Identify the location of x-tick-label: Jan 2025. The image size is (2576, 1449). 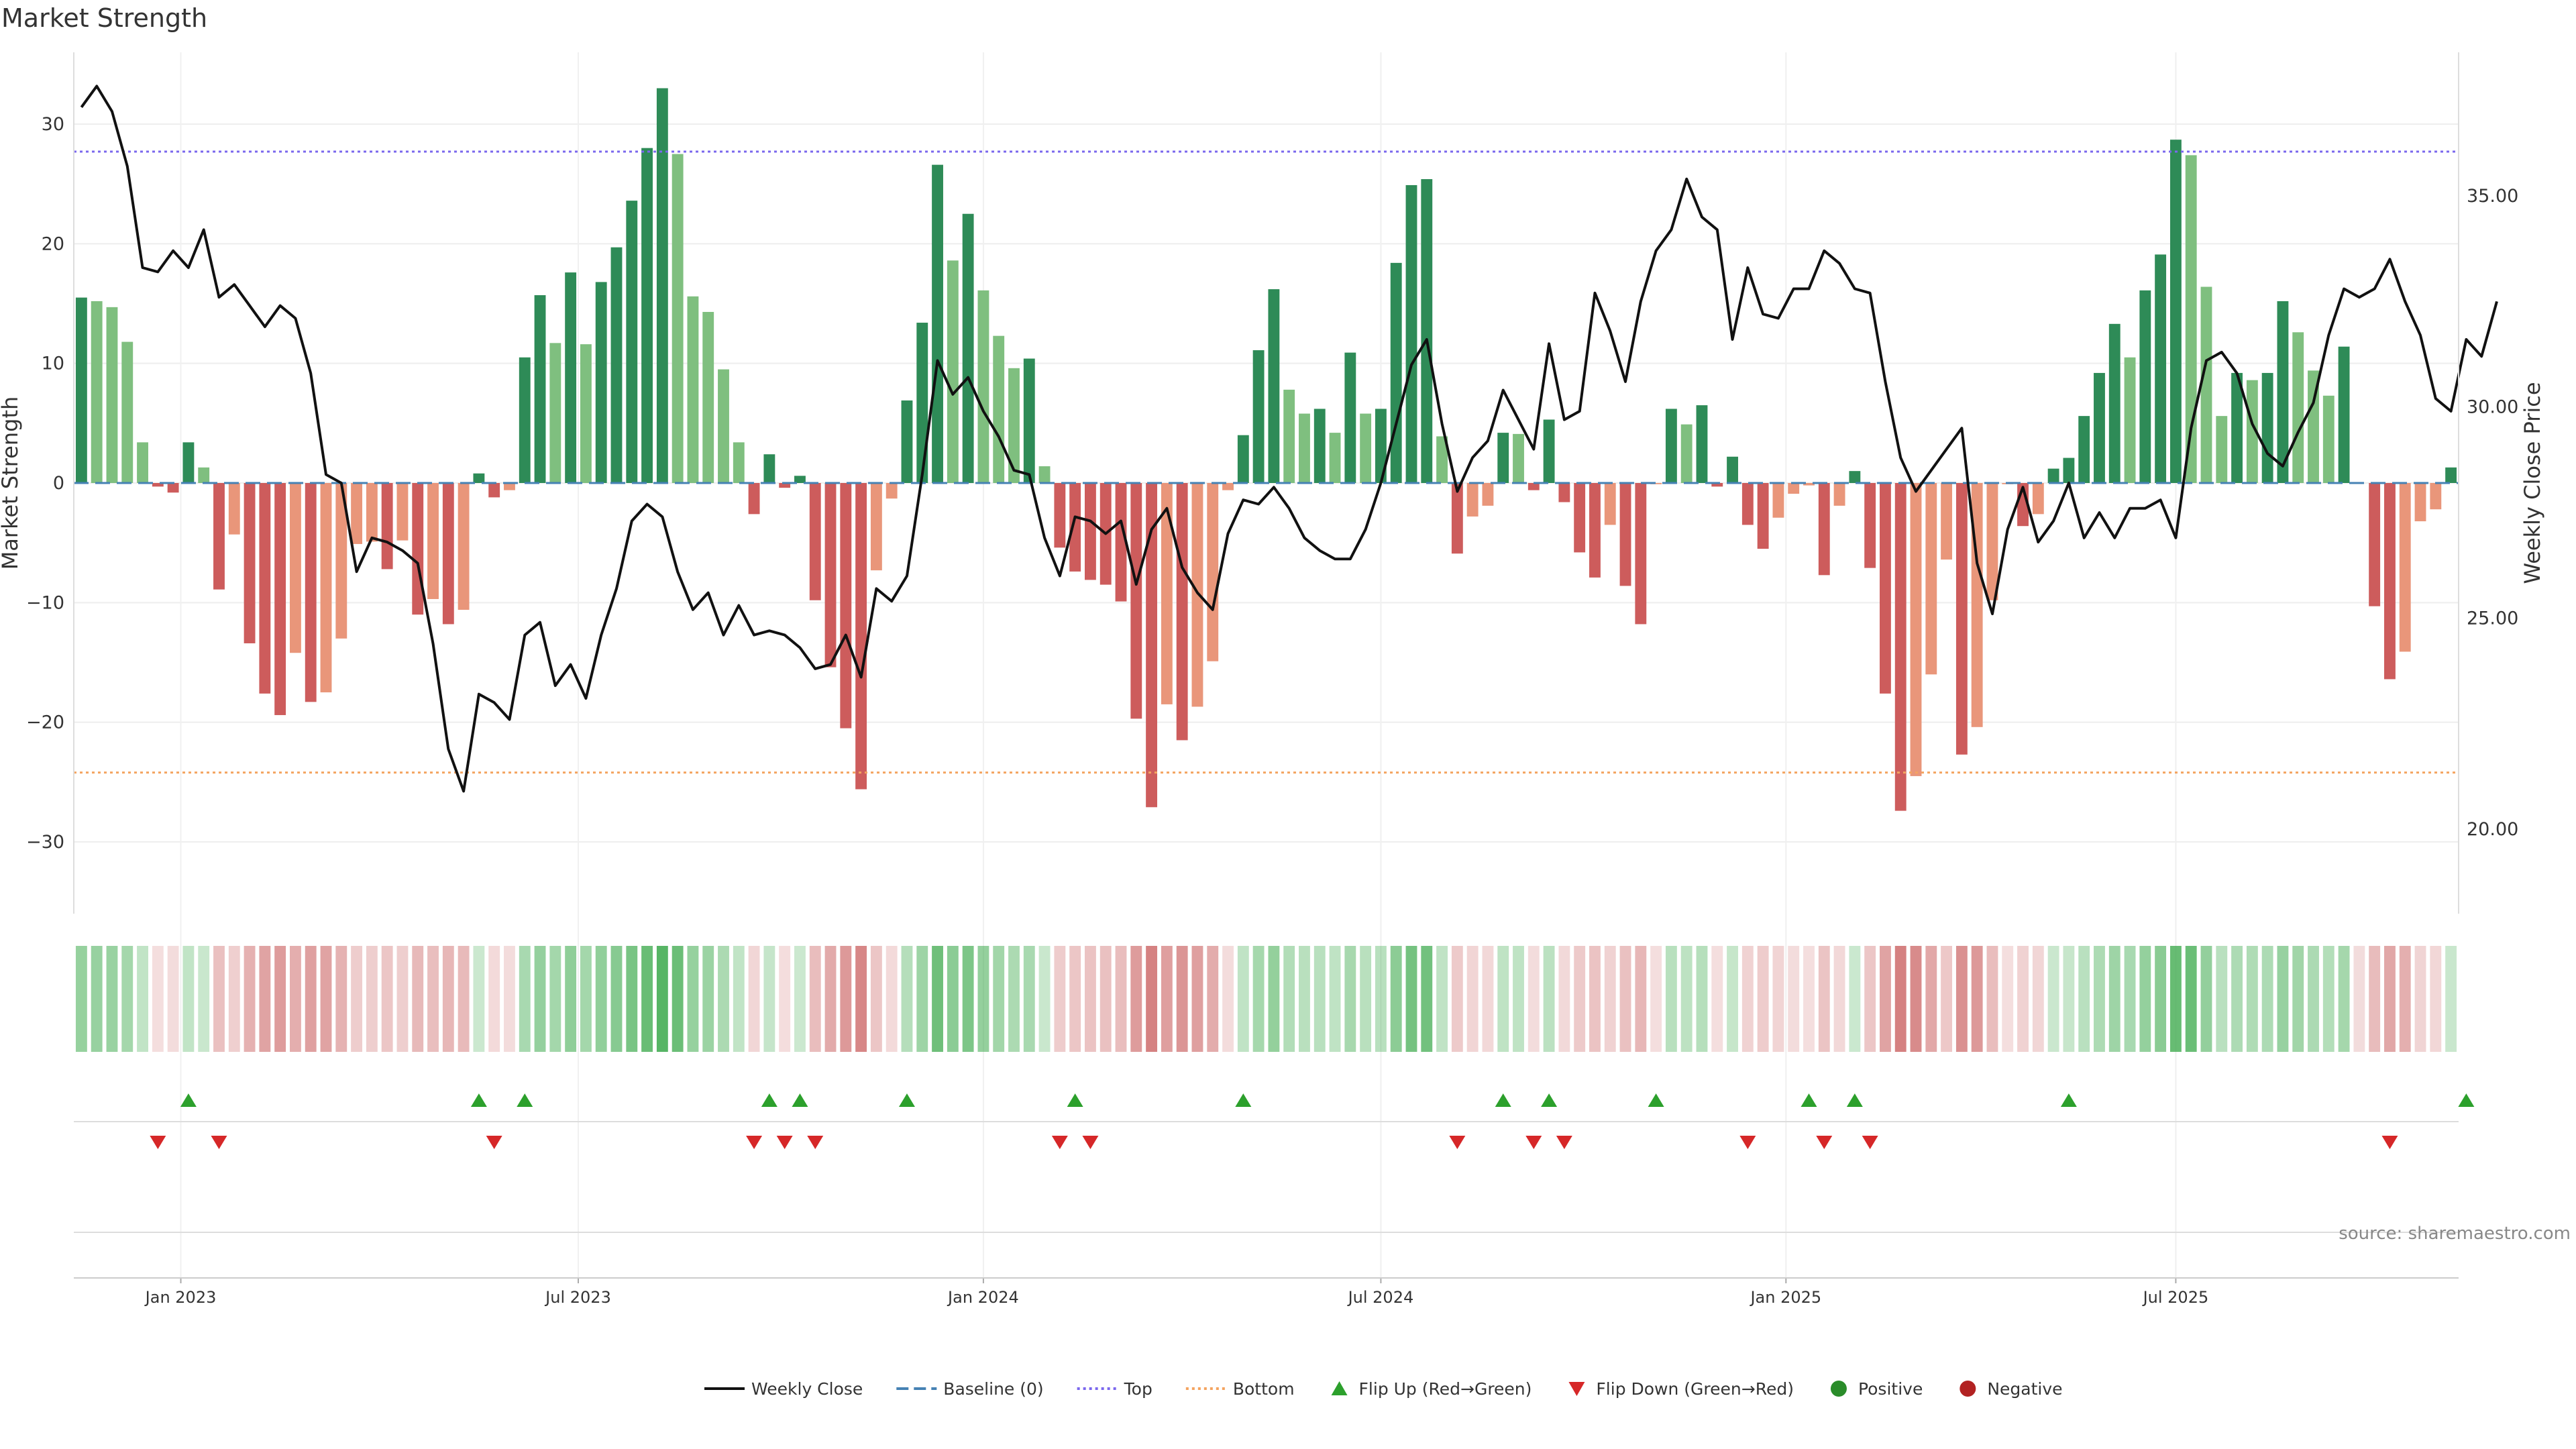
(1785, 1297).